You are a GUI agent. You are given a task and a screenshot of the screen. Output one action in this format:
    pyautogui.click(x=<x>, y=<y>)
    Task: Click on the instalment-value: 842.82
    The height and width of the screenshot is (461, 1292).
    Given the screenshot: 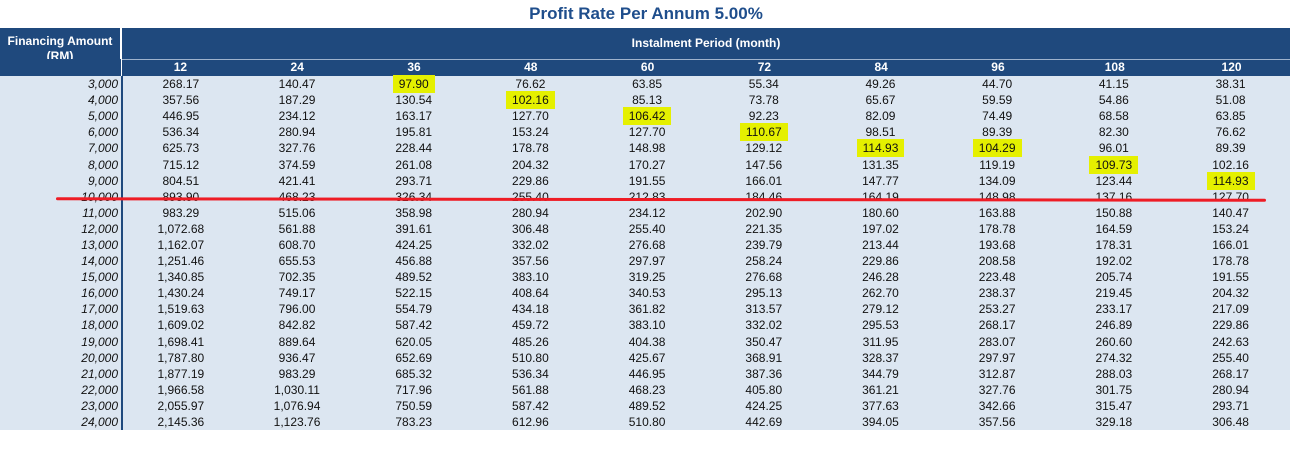 What is the action you would take?
    pyautogui.click(x=297, y=325)
    